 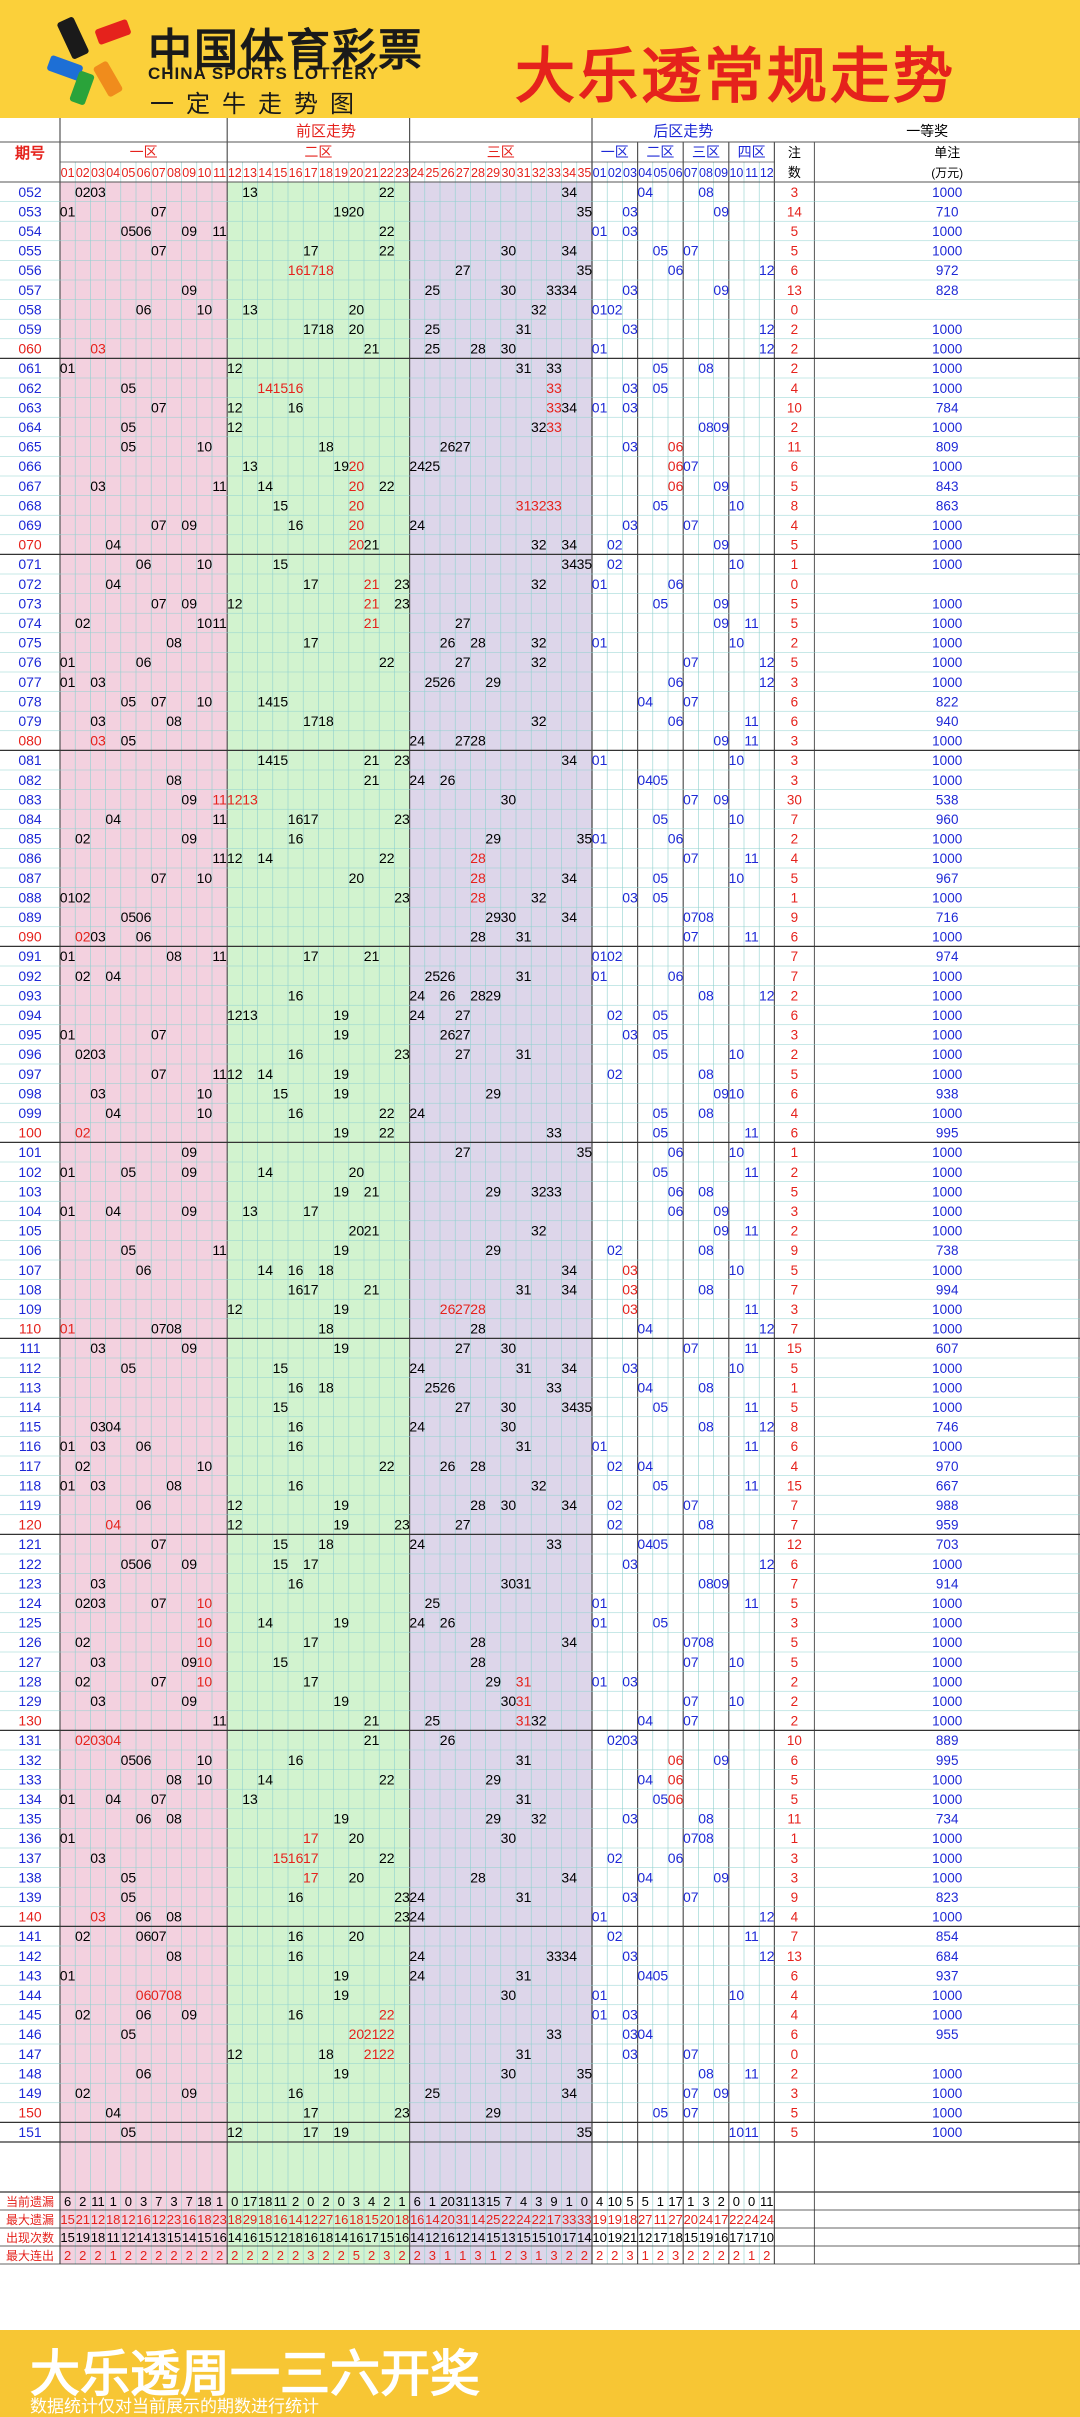 I want to click on period-label: 099, so click(x=30, y=1113).